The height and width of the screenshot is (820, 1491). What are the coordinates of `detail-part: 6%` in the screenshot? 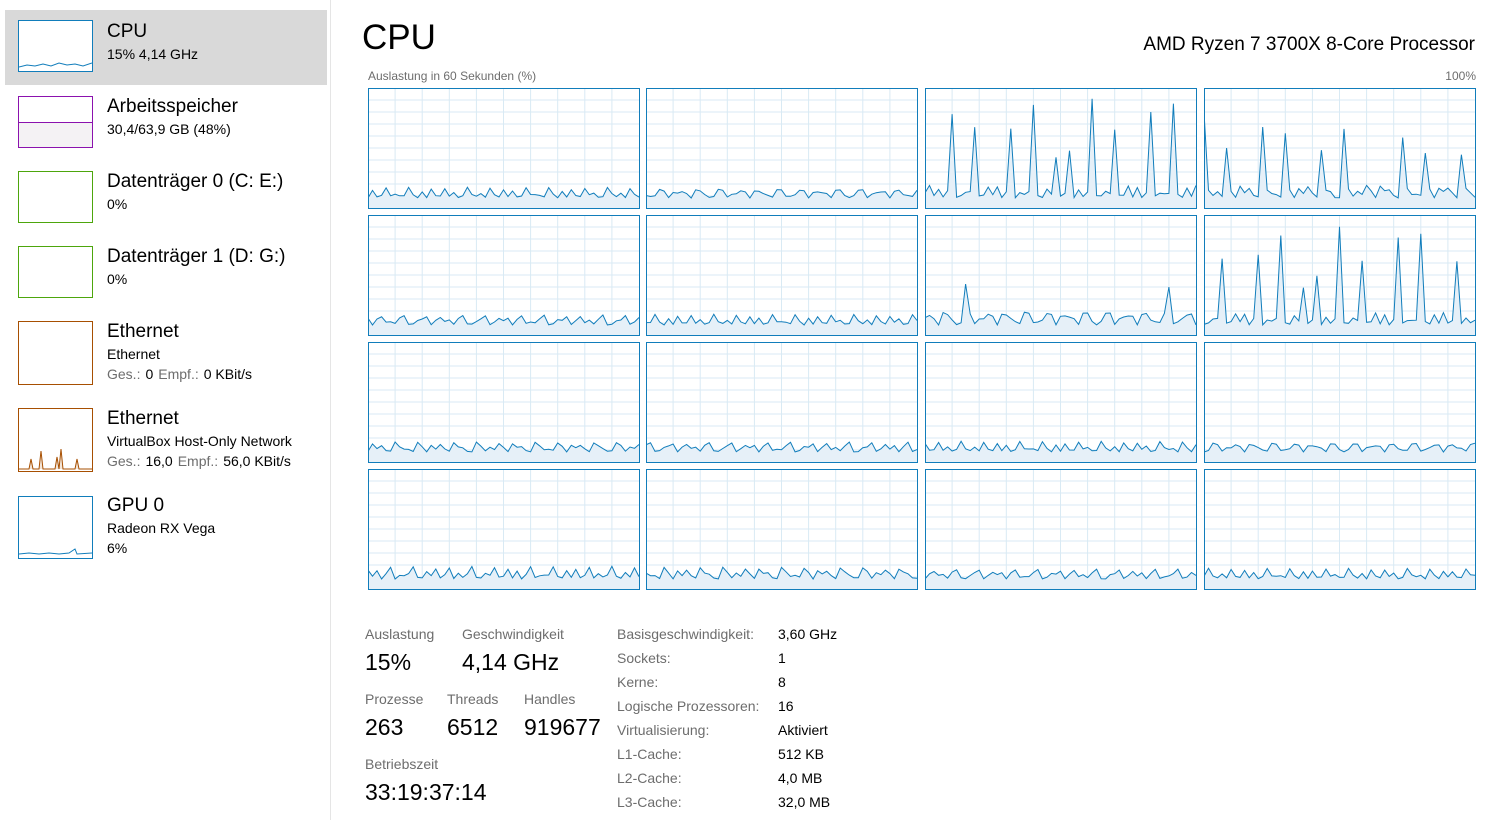 It's located at (117, 548).